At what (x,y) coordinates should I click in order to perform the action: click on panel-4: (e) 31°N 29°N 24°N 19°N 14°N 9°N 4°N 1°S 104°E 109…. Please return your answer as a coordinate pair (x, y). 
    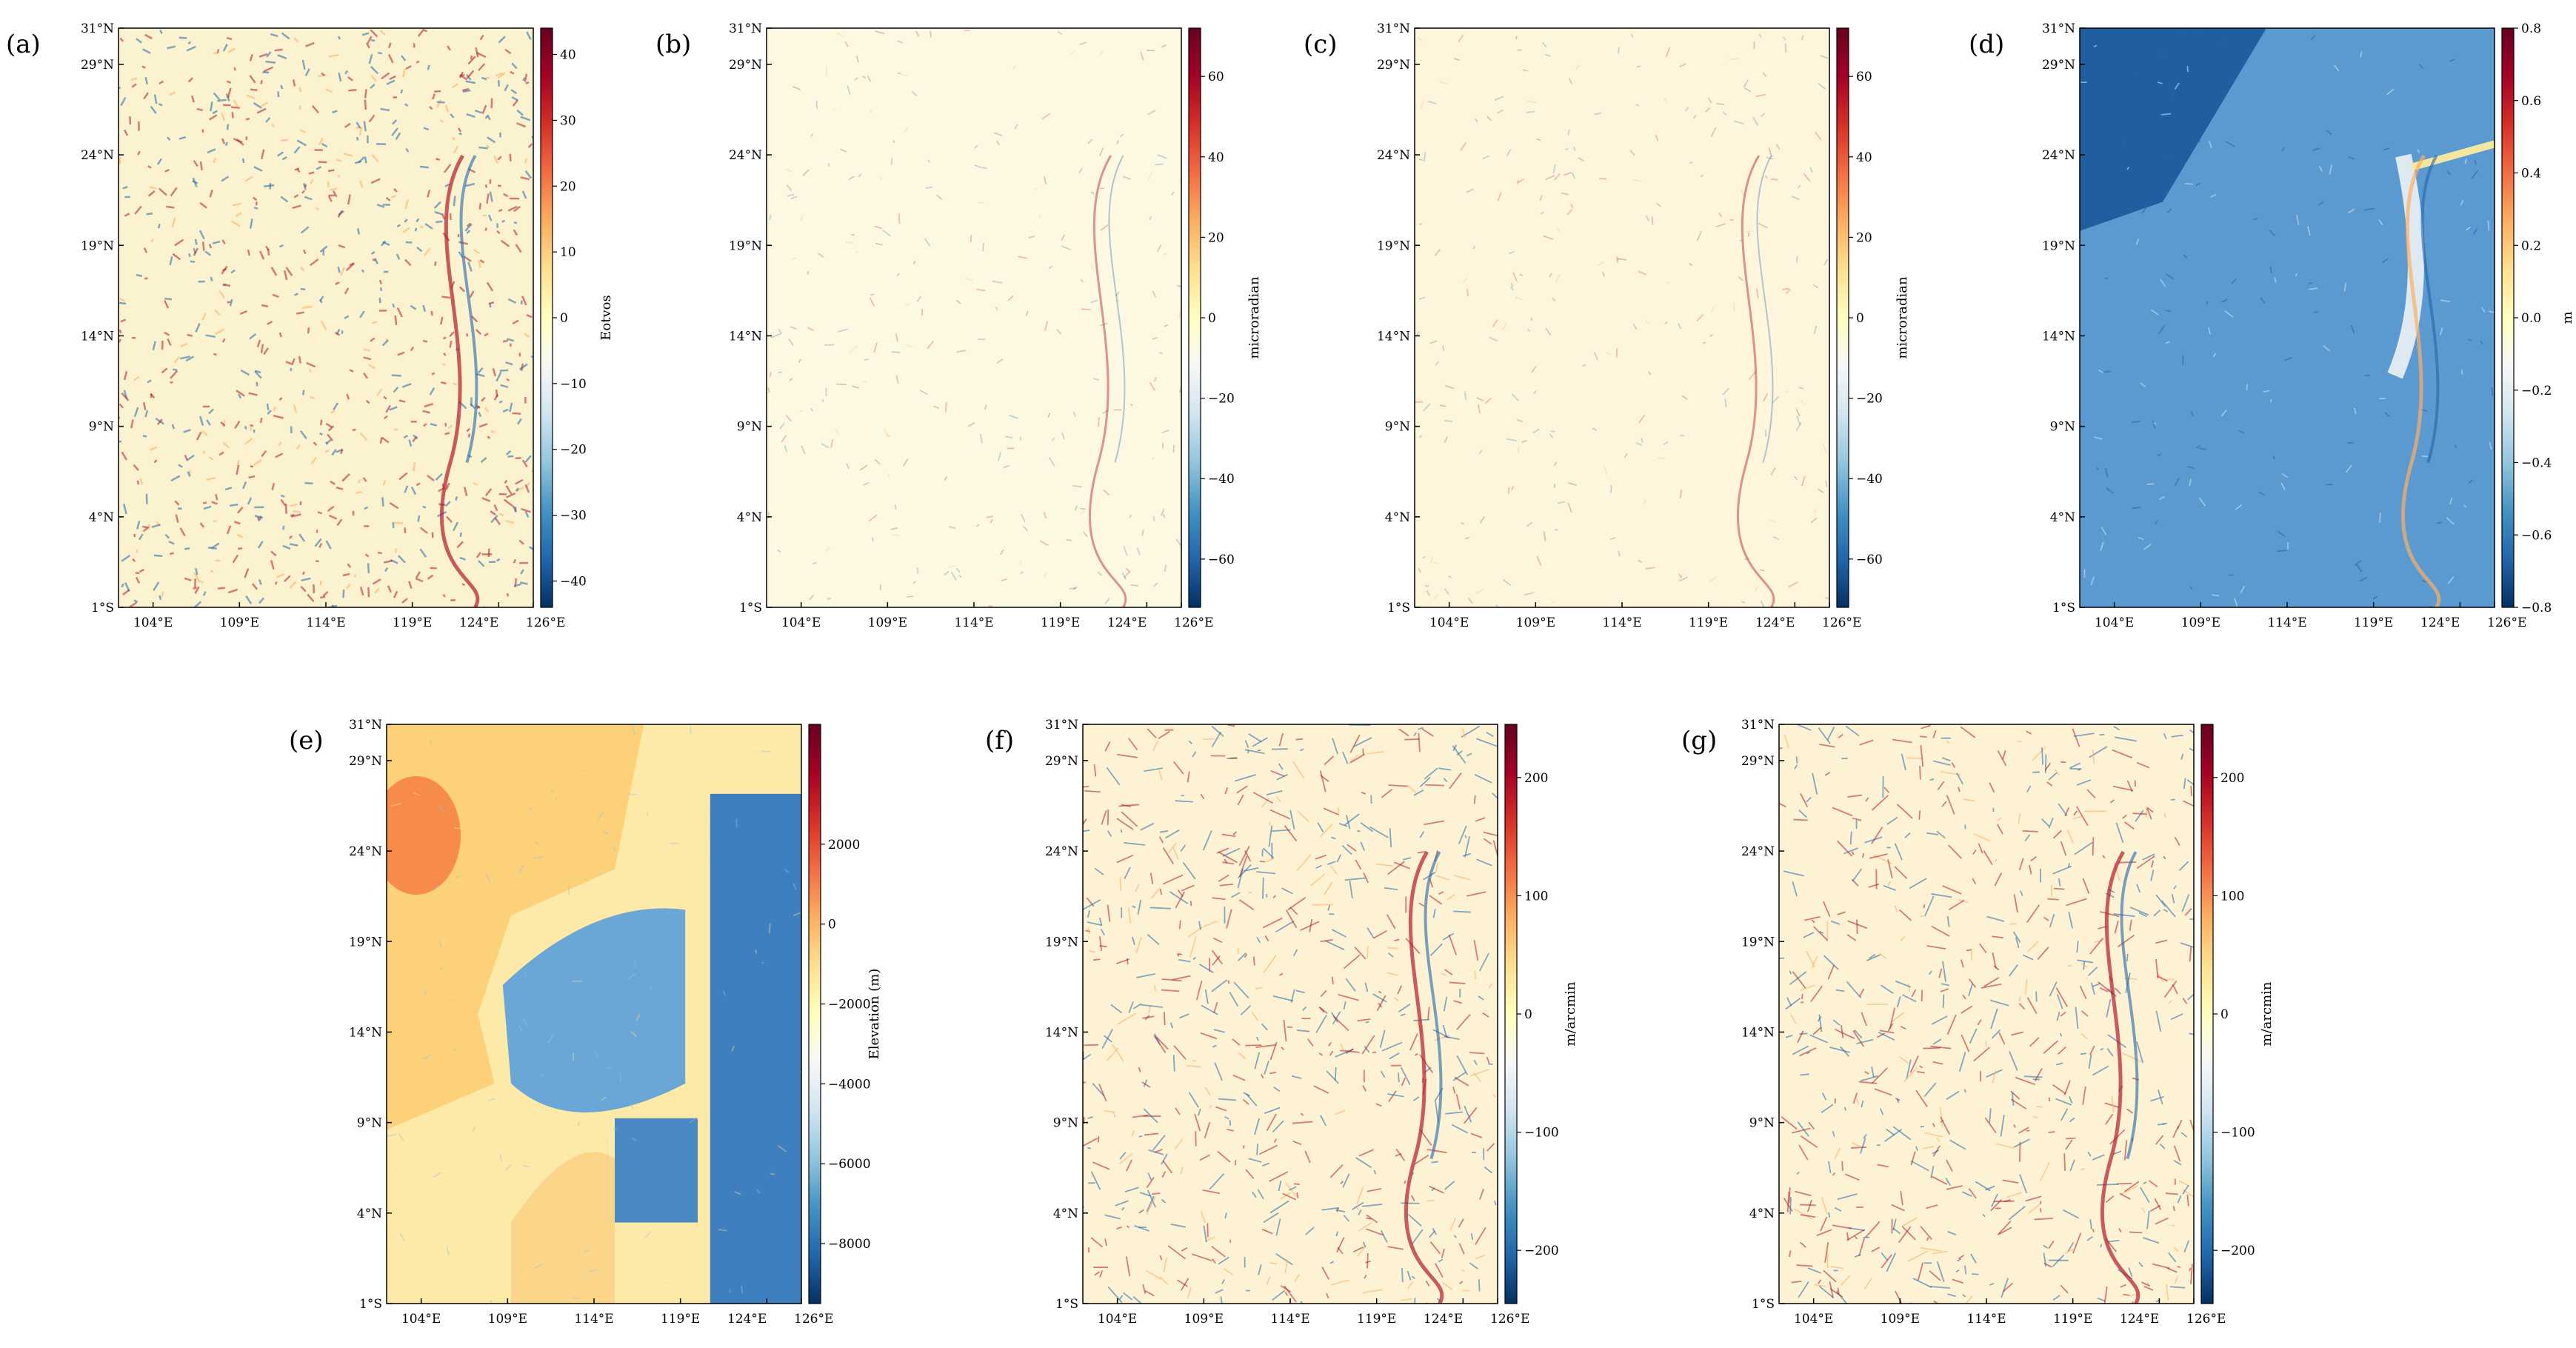
    Looking at the image, I should click on (585, 1022).